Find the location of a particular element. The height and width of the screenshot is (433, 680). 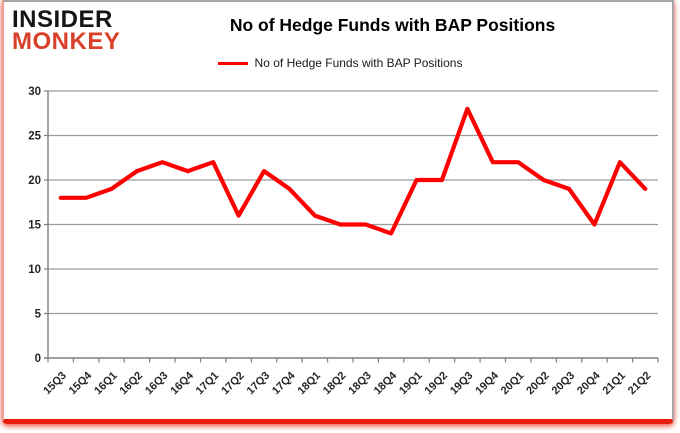

svg-text: 16Q3 is located at coordinates (157, 384).